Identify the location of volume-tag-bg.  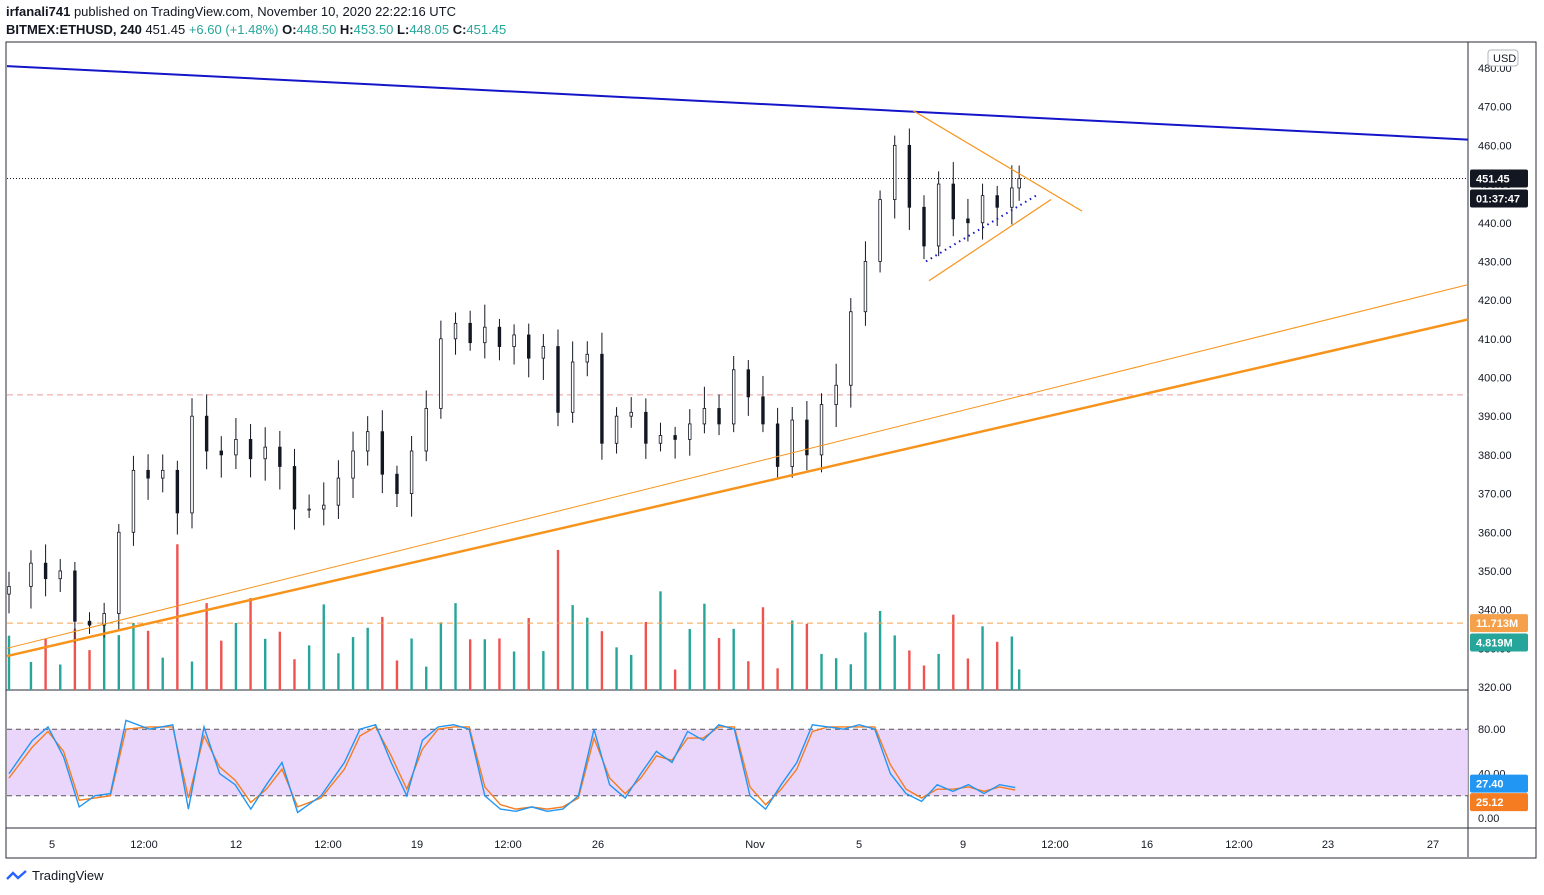
(1499, 642).